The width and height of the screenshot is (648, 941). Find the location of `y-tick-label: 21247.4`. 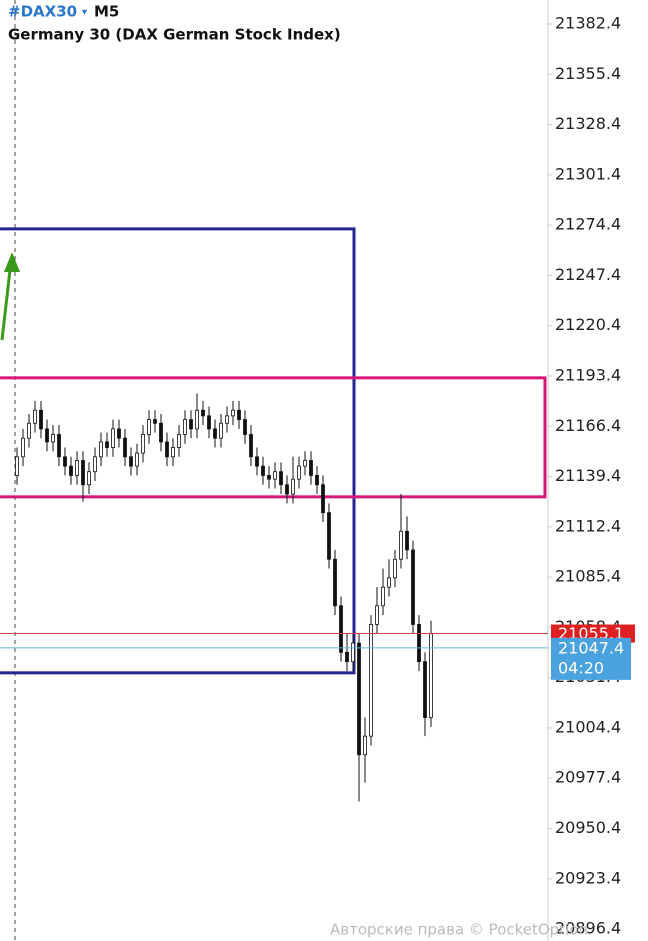

y-tick-label: 21247.4 is located at coordinates (588, 274).